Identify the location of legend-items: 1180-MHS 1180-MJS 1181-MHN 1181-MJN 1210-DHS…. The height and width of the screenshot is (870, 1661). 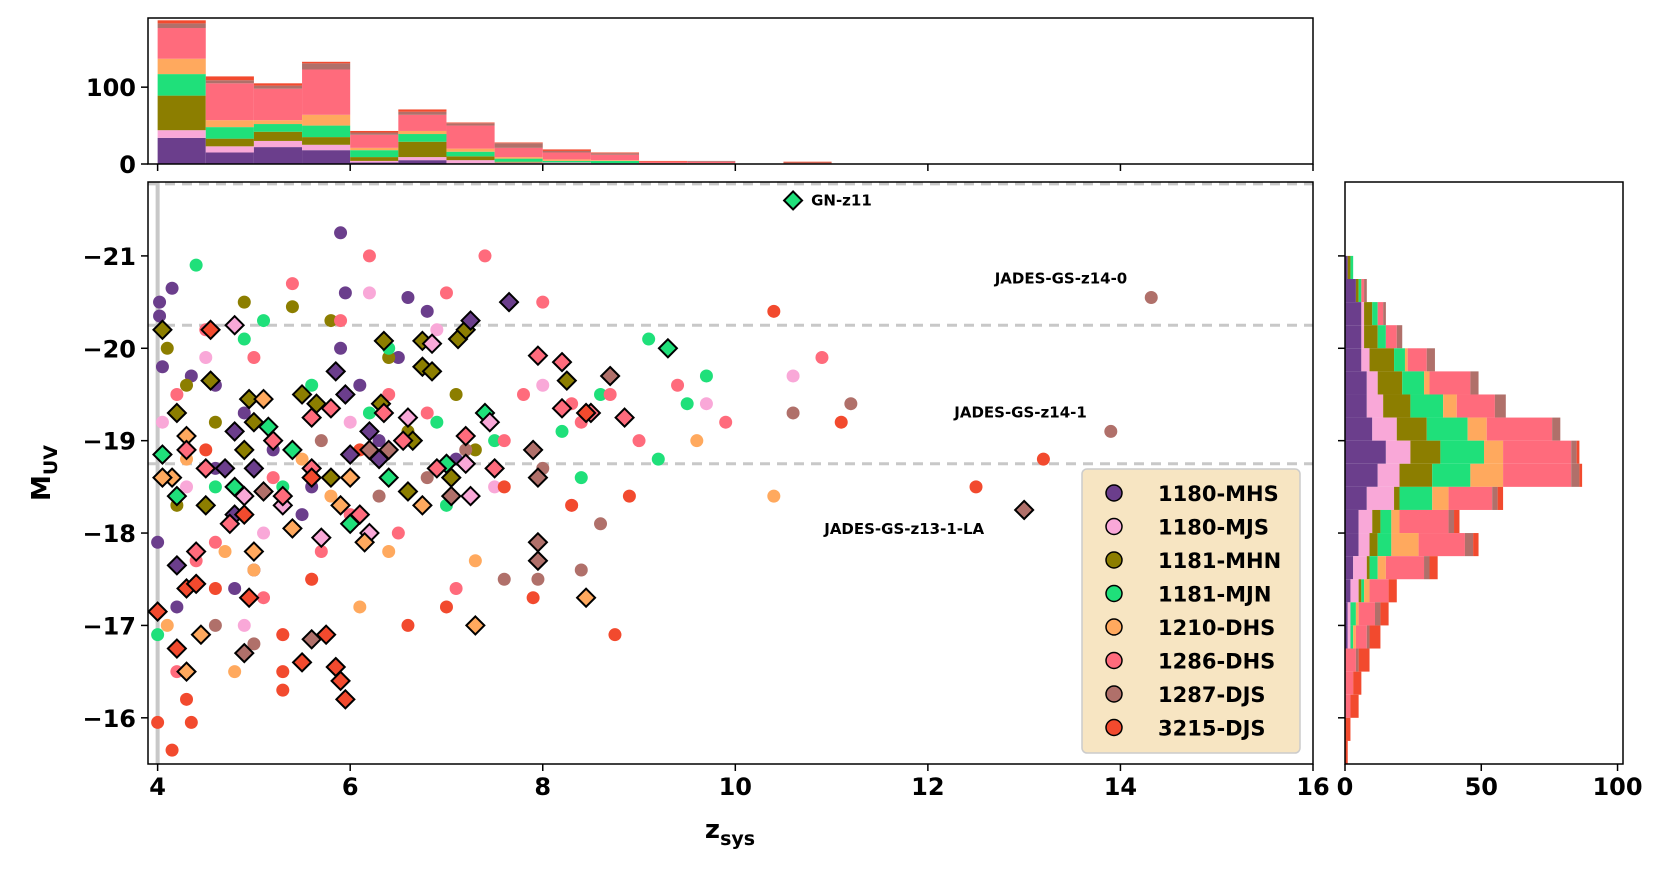
(1193, 611).